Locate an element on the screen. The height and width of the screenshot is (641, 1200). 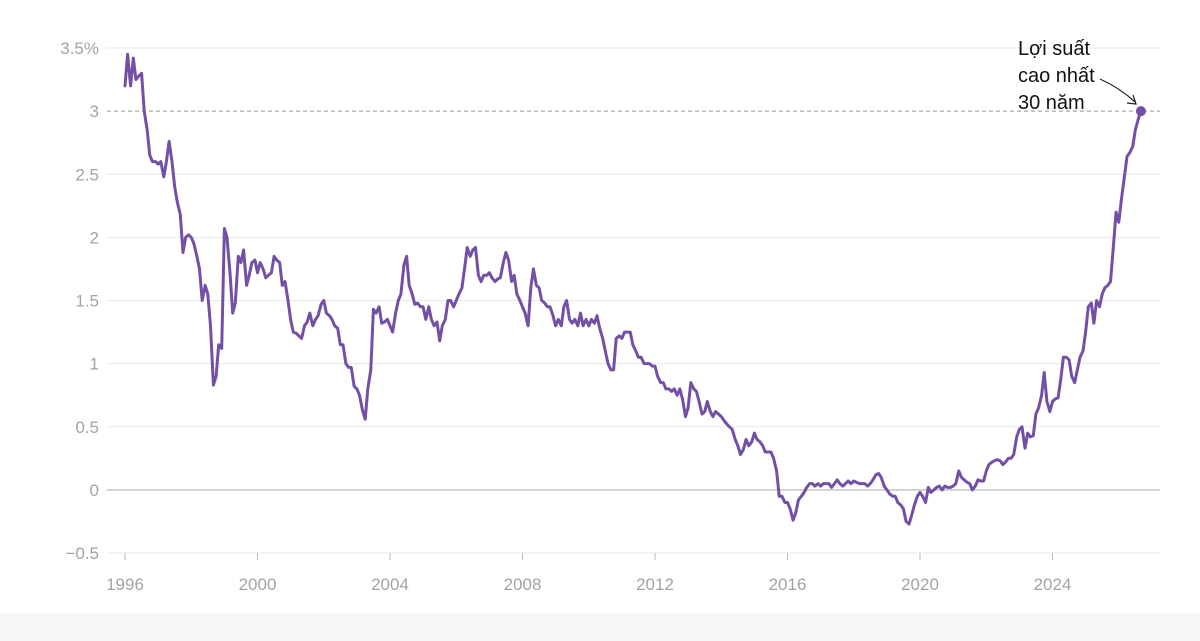
x-axis-ticks: 1996 2000 2004 2008 2012 2016 2020 2024 is located at coordinates (588, 573).